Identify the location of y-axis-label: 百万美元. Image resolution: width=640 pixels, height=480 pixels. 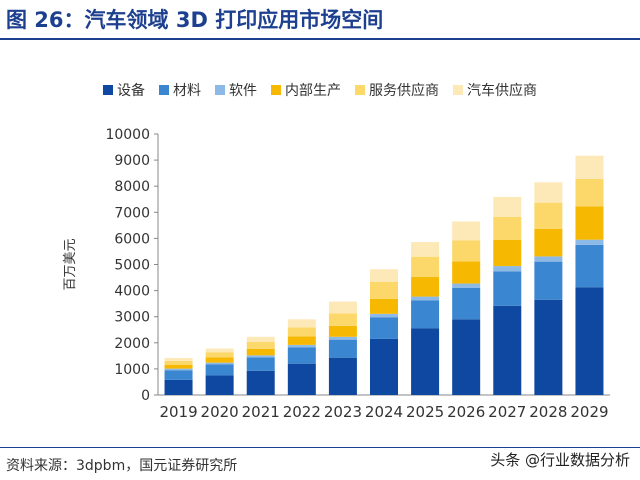
(70, 264).